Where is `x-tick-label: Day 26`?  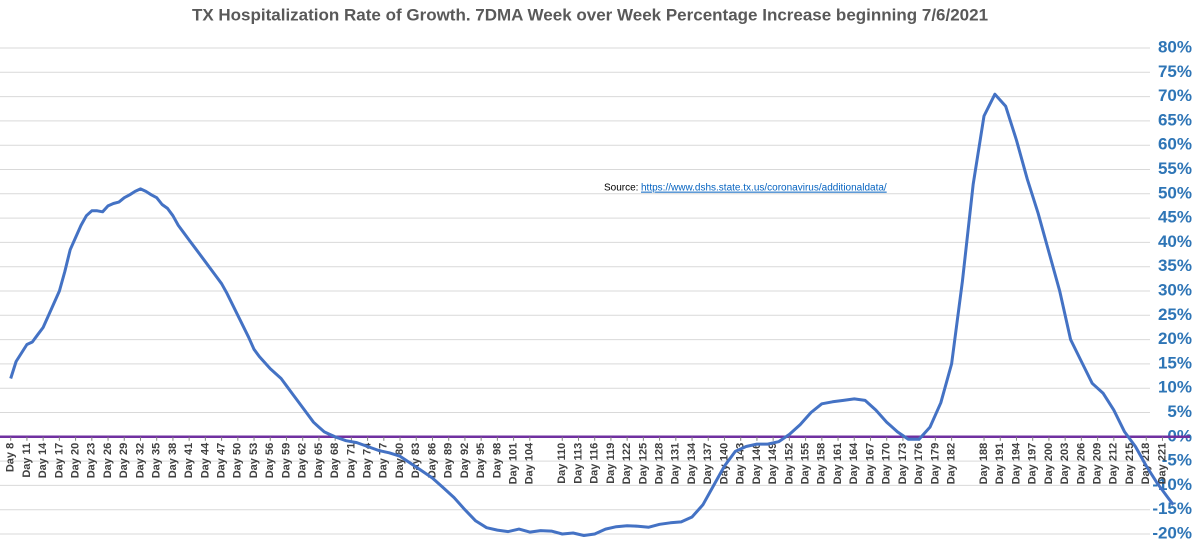 x-tick-label: Day 26 is located at coordinates (108, 460).